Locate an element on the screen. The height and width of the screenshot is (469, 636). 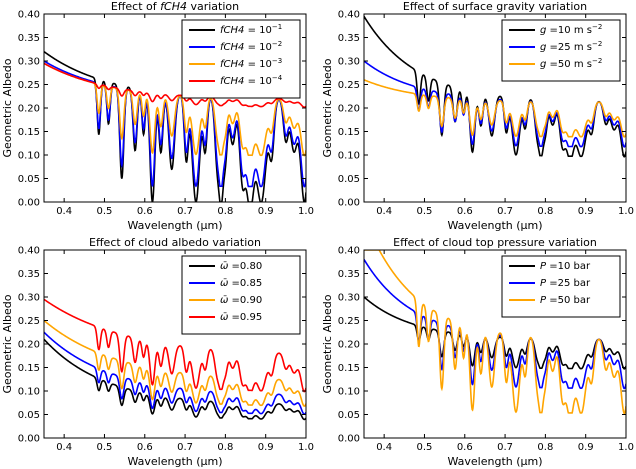
chart-title: Effect of cloud albedo variation is located at coordinates (175, 242).